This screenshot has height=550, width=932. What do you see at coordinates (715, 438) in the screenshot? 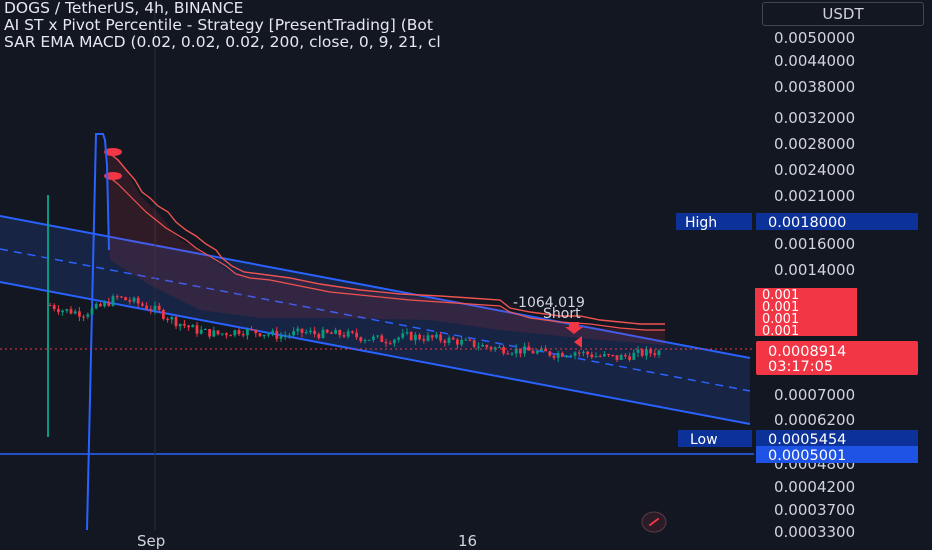
I see `low-tag` at bounding box center [715, 438].